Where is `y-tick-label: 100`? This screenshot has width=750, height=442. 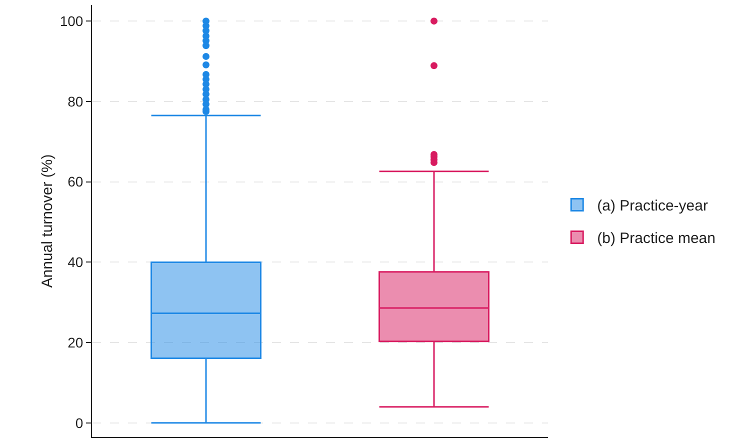
y-tick-label: 100 is located at coordinates (72, 20).